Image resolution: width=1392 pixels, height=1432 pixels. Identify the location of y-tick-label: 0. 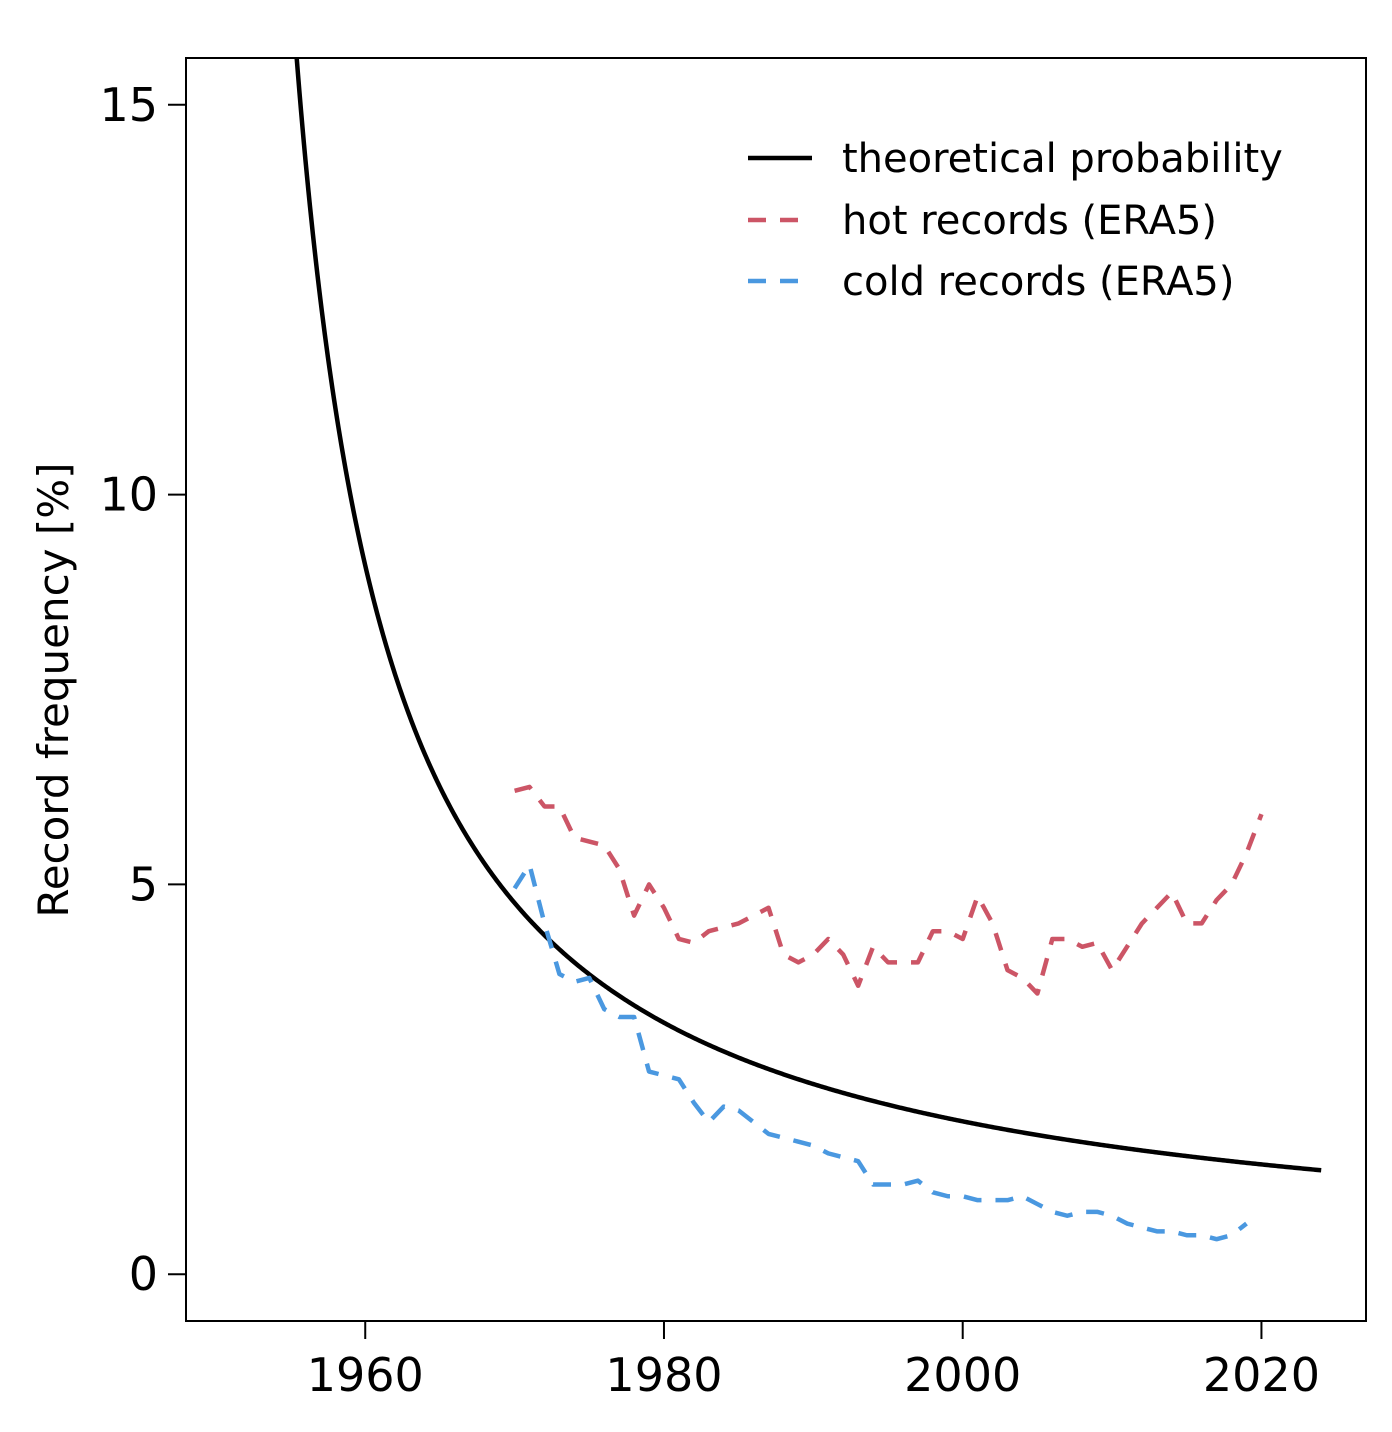
(143, 1274).